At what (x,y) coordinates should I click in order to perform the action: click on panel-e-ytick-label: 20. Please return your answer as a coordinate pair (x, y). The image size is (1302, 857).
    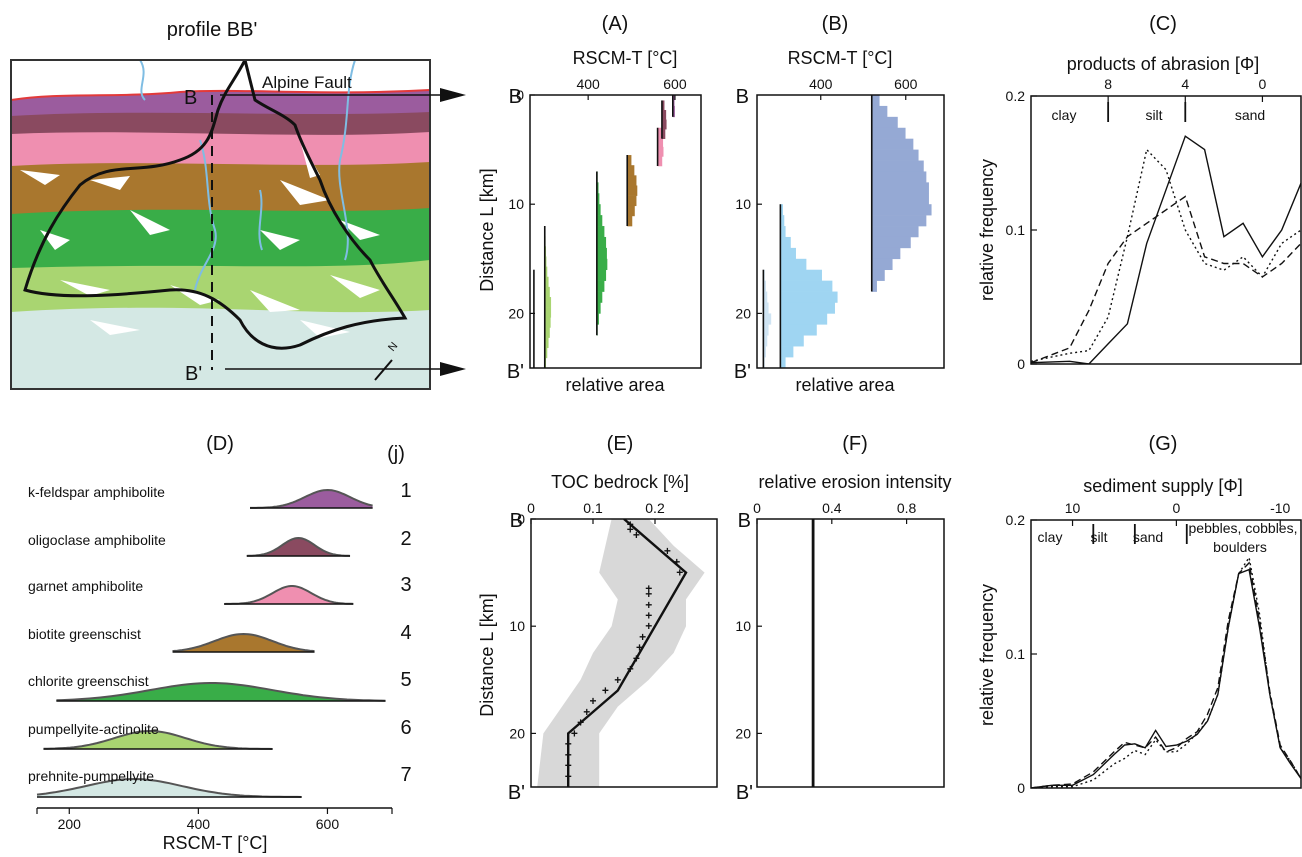
    Looking at the image, I should click on (517, 733).